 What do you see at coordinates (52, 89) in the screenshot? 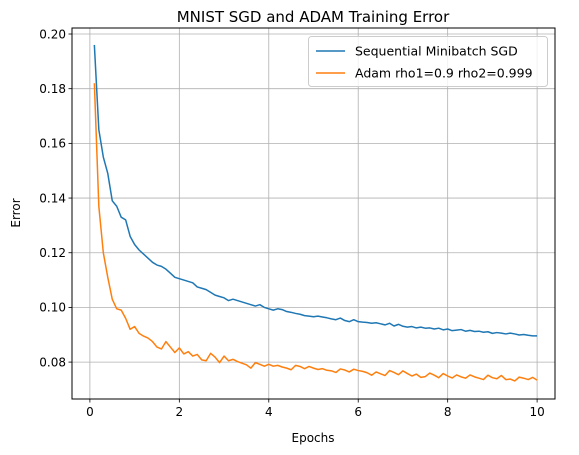
I see `y-tick-label: 0.18` at bounding box center [52, 89].